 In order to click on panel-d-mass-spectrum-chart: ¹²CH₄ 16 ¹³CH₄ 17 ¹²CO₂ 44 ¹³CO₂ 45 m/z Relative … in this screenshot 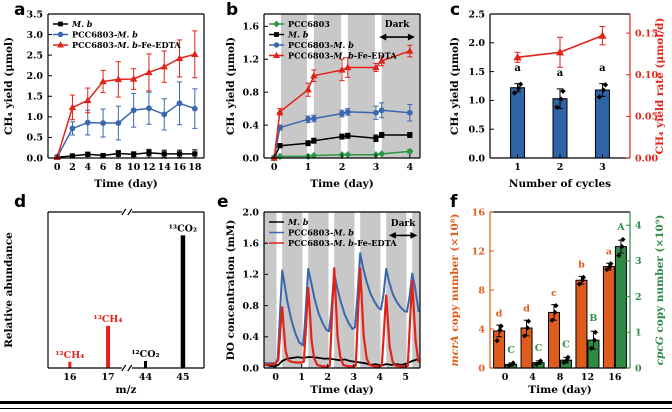, I will do `click(104, 302)`.